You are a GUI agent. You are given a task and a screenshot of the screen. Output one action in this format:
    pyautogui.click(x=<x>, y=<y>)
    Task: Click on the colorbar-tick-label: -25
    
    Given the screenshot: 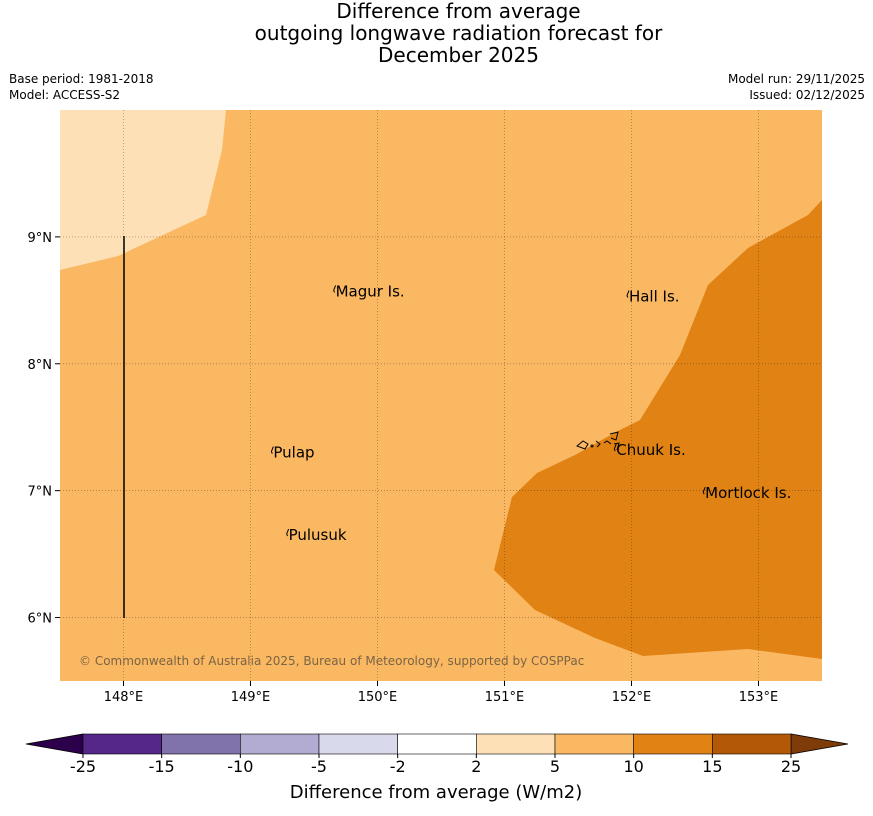 What is the action you would take?
    pyautogui.click(x=83, y=766)
    